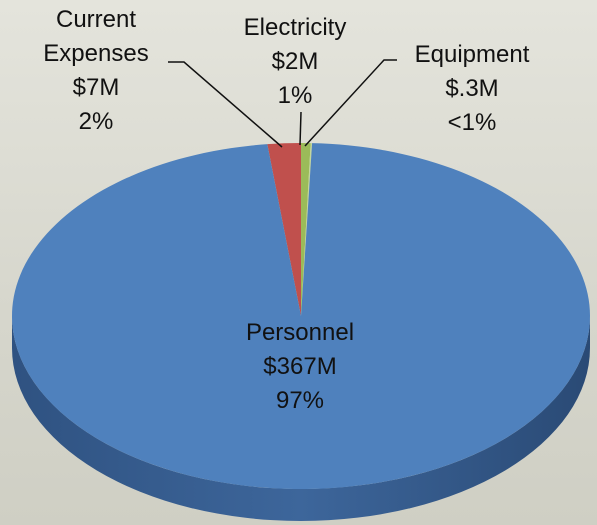 Image resolution: width=597 pixels, height=525 pixels. I want to click on slice-percent: 1%, so click(295, 95).